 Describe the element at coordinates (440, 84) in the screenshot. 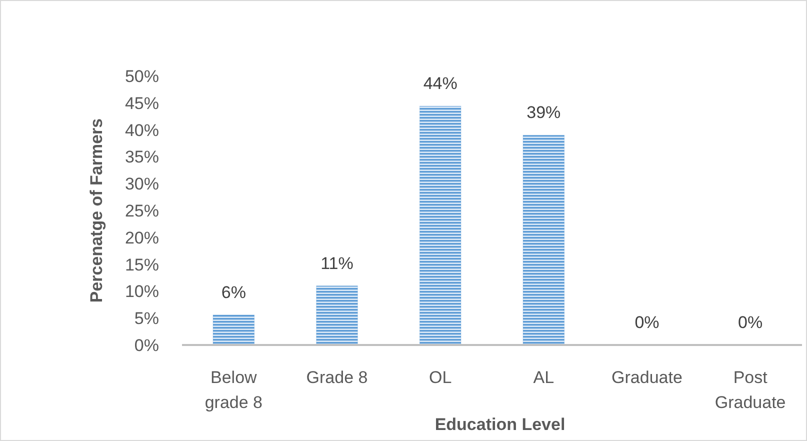

I see `data-label: 44%` at that location.